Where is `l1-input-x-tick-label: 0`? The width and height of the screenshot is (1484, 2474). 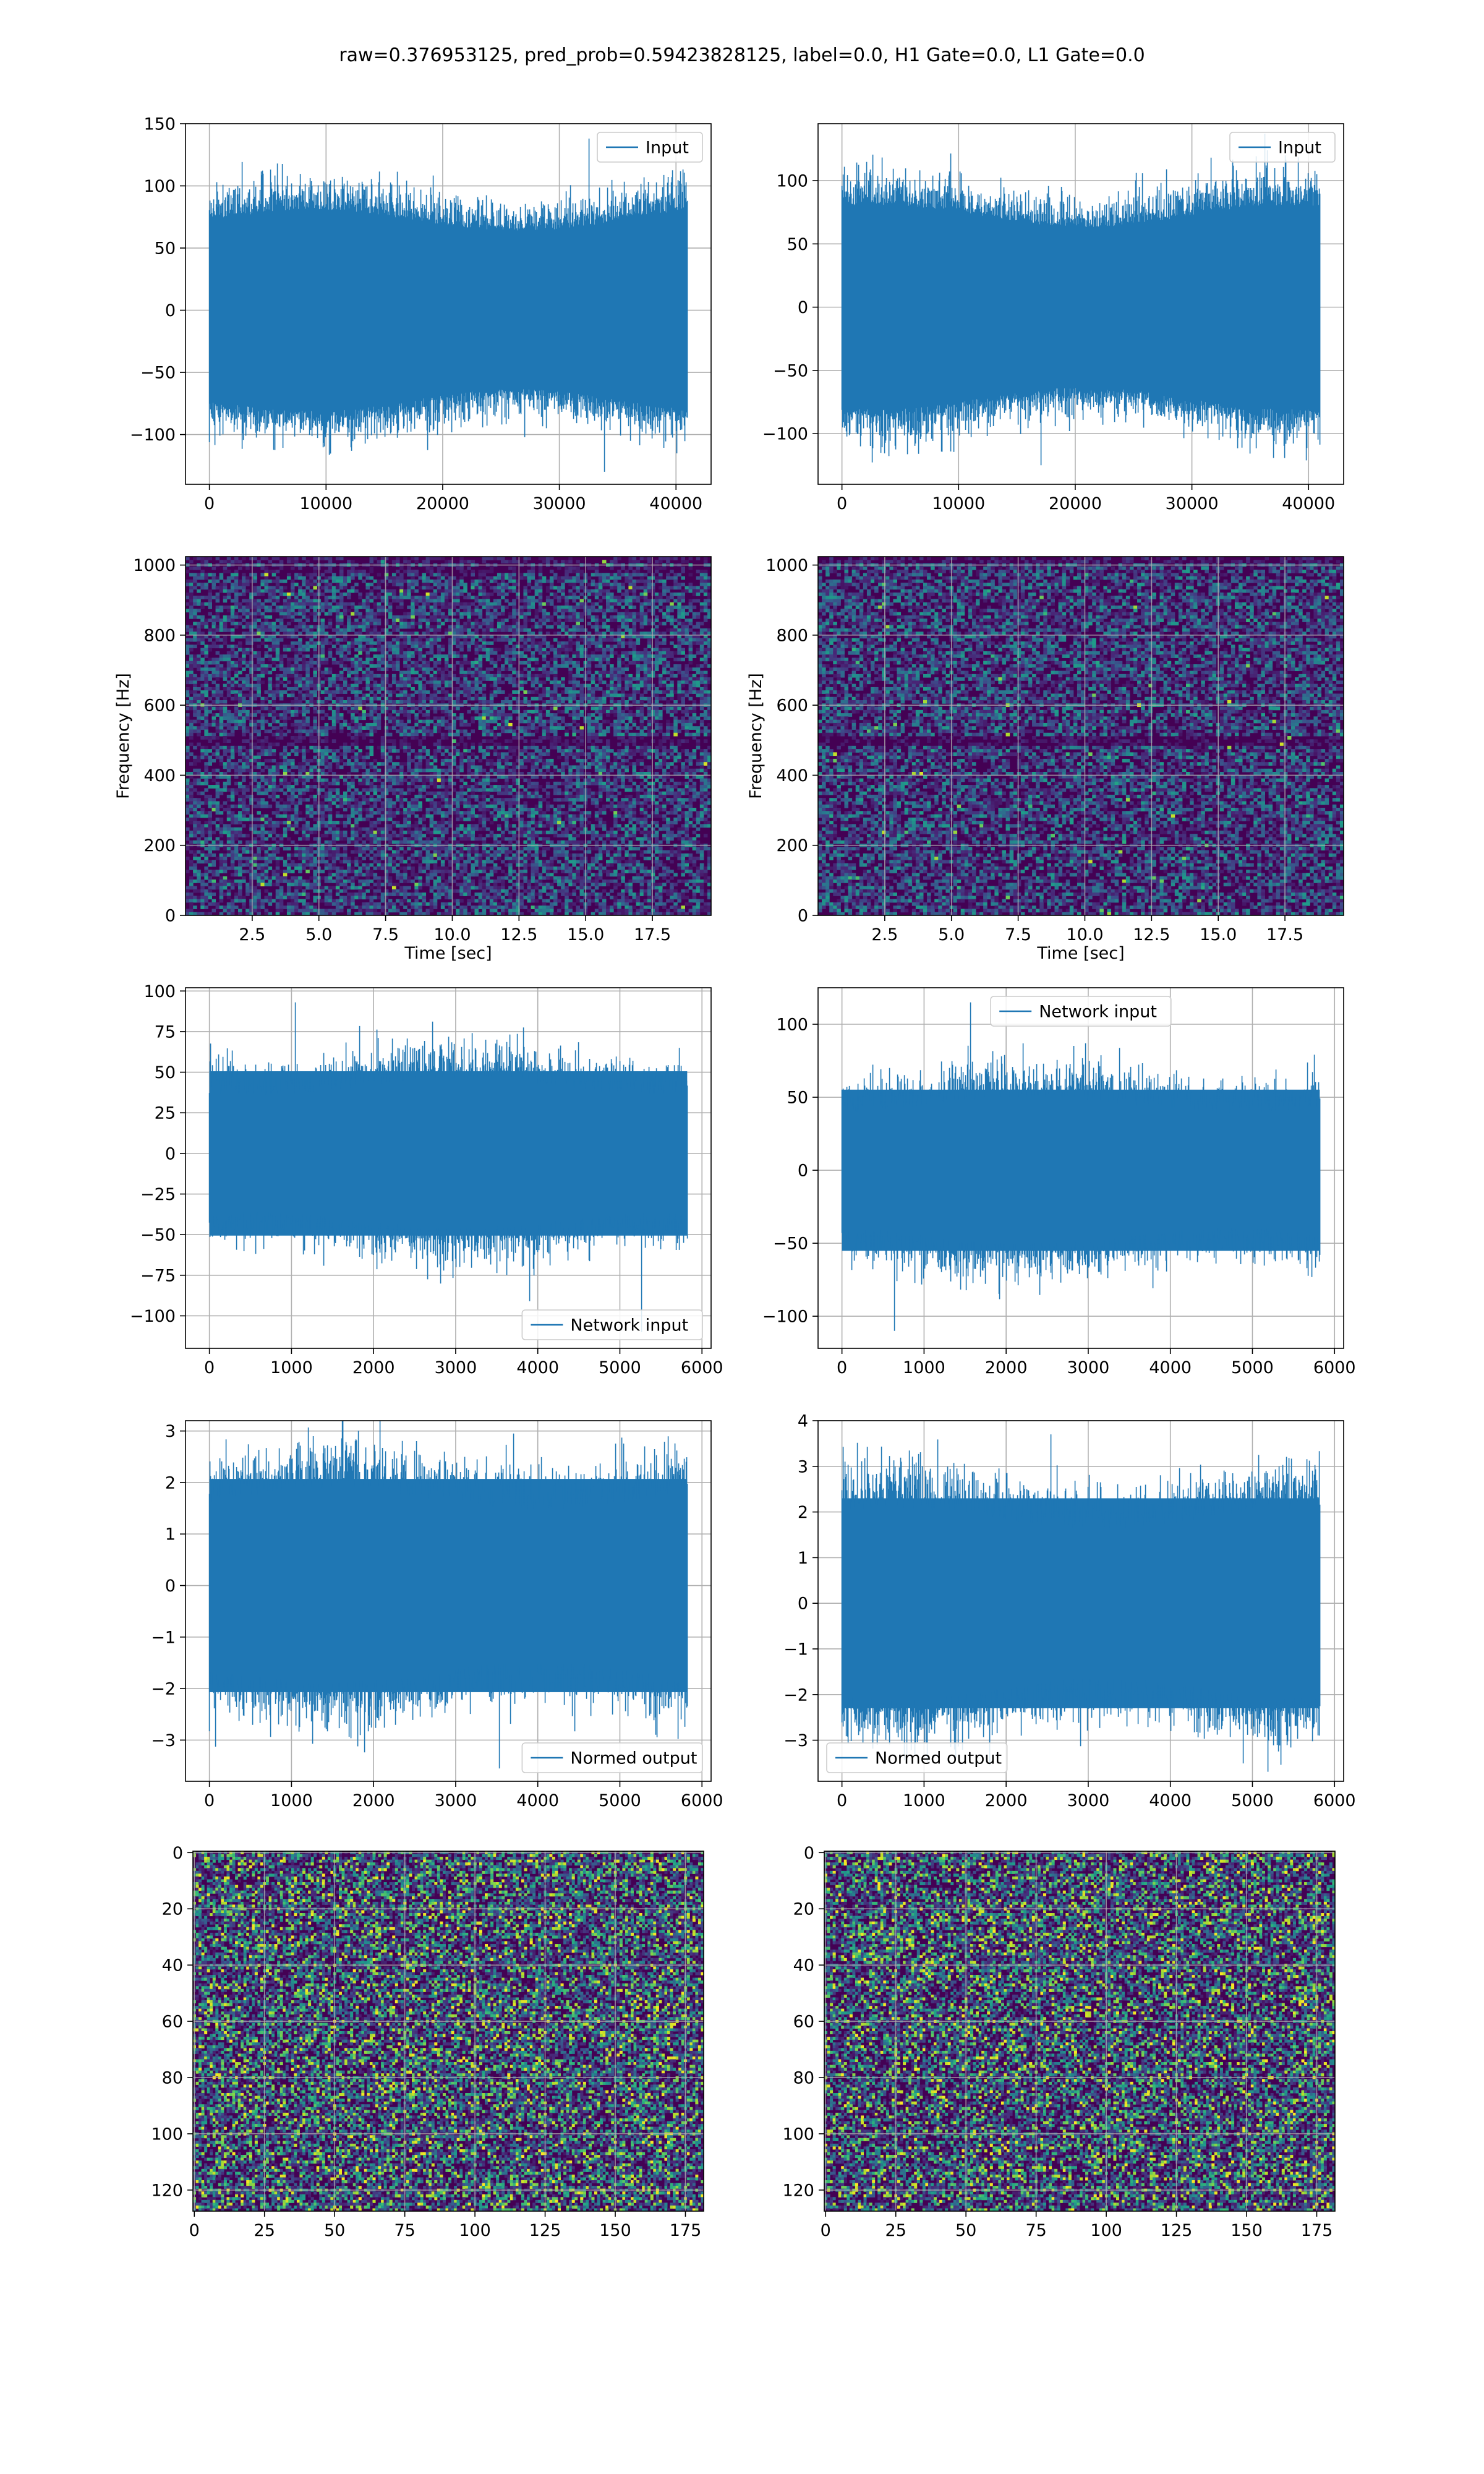
l1-input-x-tick-label: 0 is located at coordinates (842, 503).